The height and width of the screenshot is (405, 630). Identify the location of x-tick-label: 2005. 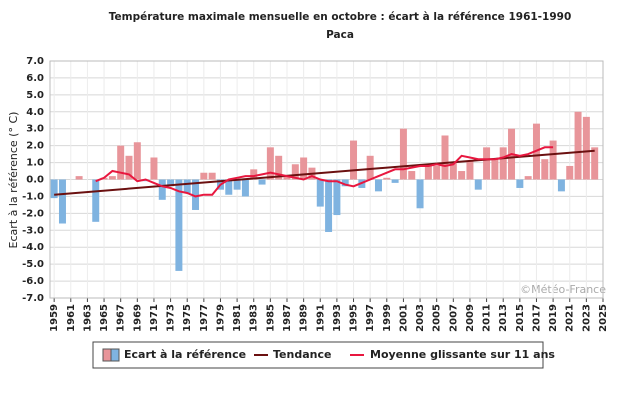
(437, 318).